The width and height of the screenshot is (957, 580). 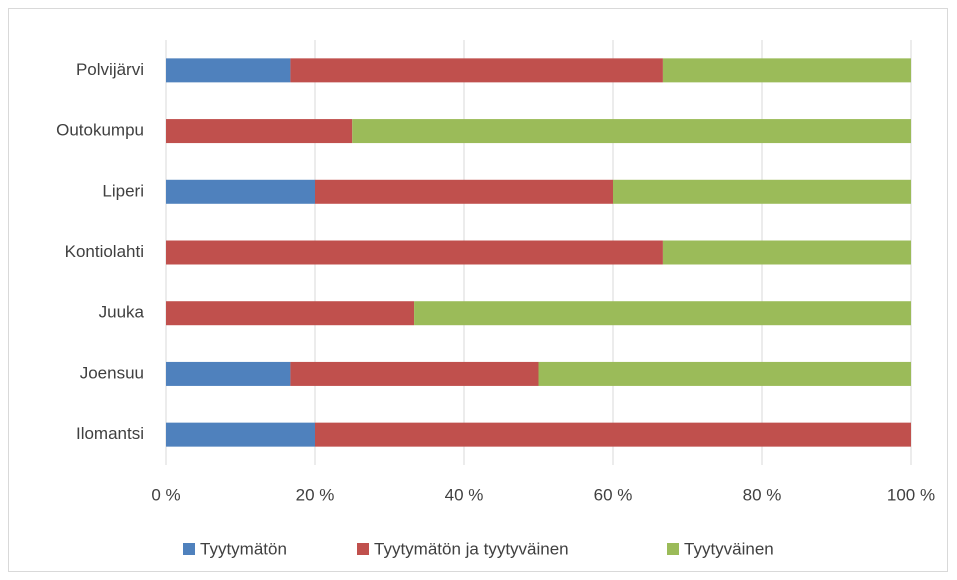 I want to click on y-tick-label: Ilomantsi, so click(x=110, y=433).